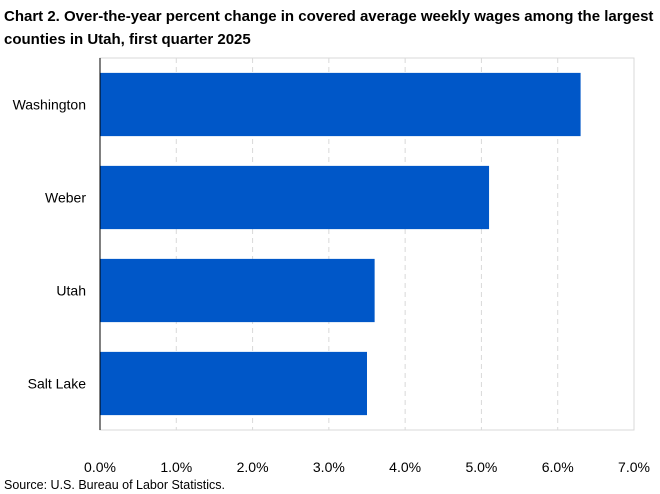  Describe the element at coordinates (634, 467) in the screenshot. I see `x-tick-label: 7.0%` at that location.